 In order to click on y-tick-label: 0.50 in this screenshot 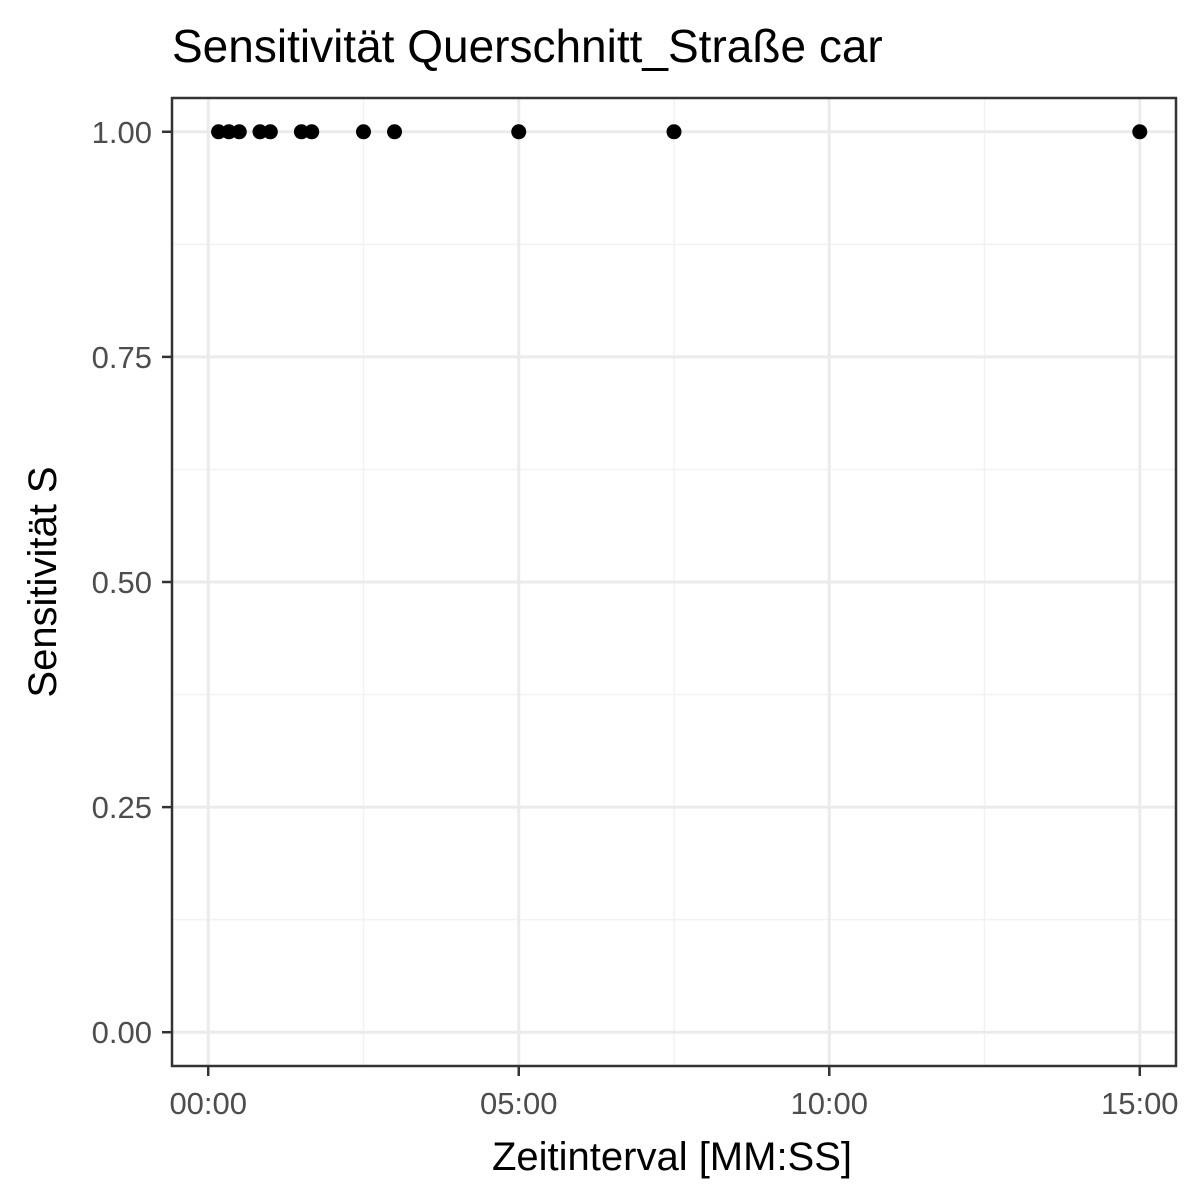, I will do `click(122, 582)`.